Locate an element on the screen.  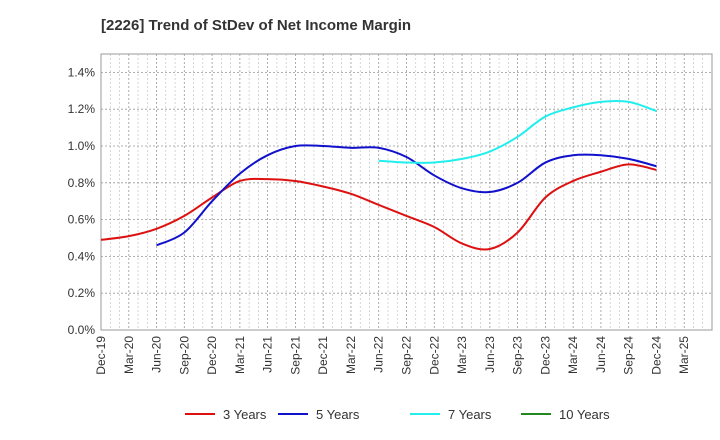
x-tick-label: Mar-20 is located at coordinates (129, 355).